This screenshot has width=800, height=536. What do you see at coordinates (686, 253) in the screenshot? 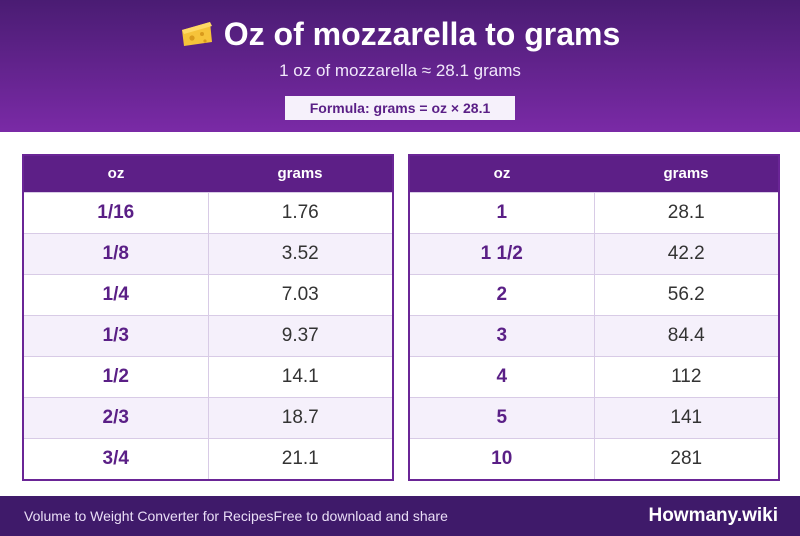
I see `grams-cell: 42.2` at bounding box center [686, 253].